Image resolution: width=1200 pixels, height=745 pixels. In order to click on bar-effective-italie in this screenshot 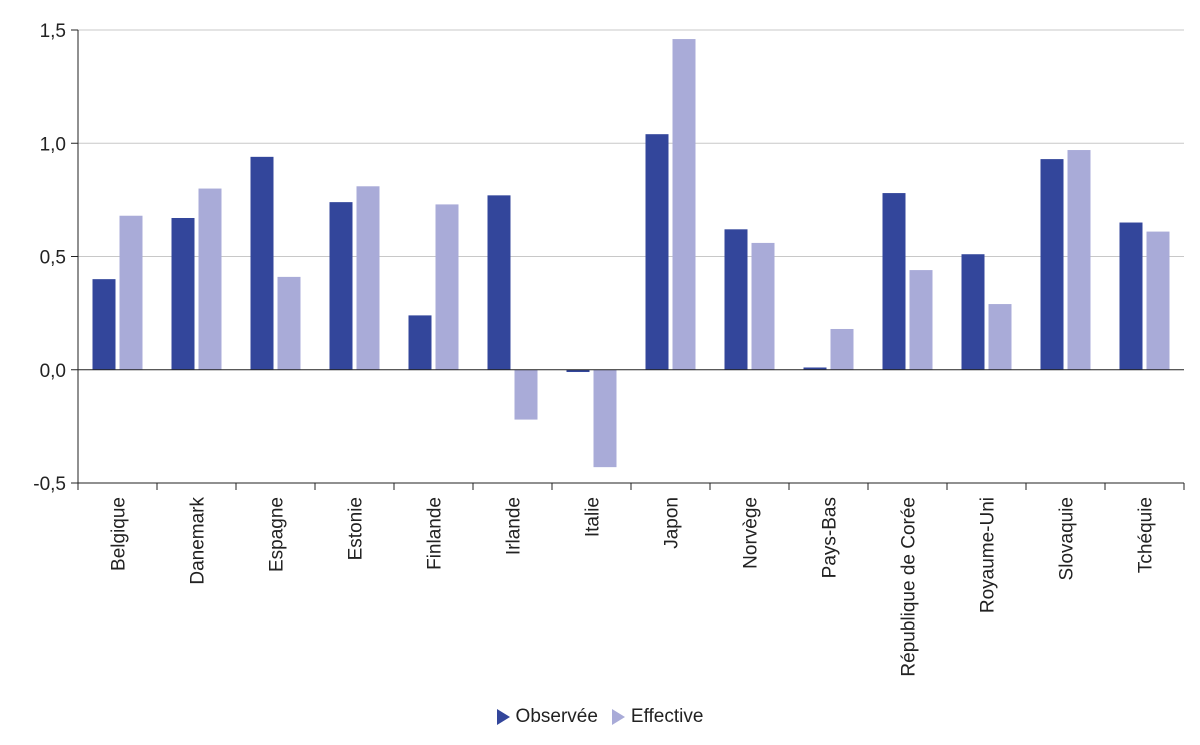, I will do `click(605, 418)`.